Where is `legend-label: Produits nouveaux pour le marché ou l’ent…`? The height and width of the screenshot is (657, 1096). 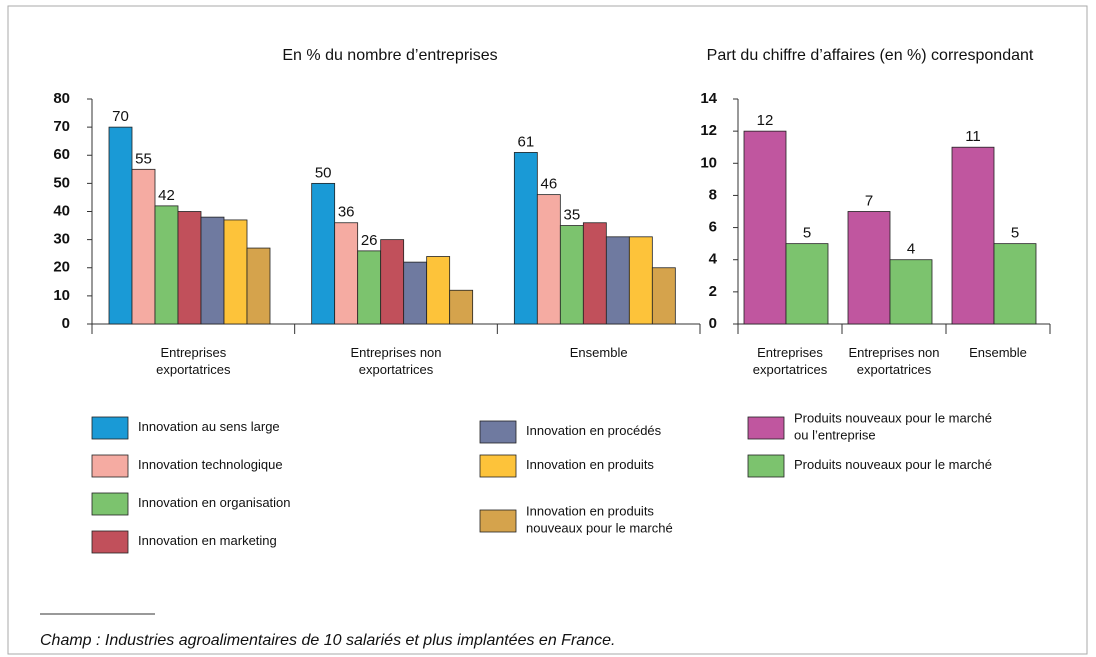
legend-label: Produits nouveaux pour le marché ou l’ent… is located at coordinates (893, 427).